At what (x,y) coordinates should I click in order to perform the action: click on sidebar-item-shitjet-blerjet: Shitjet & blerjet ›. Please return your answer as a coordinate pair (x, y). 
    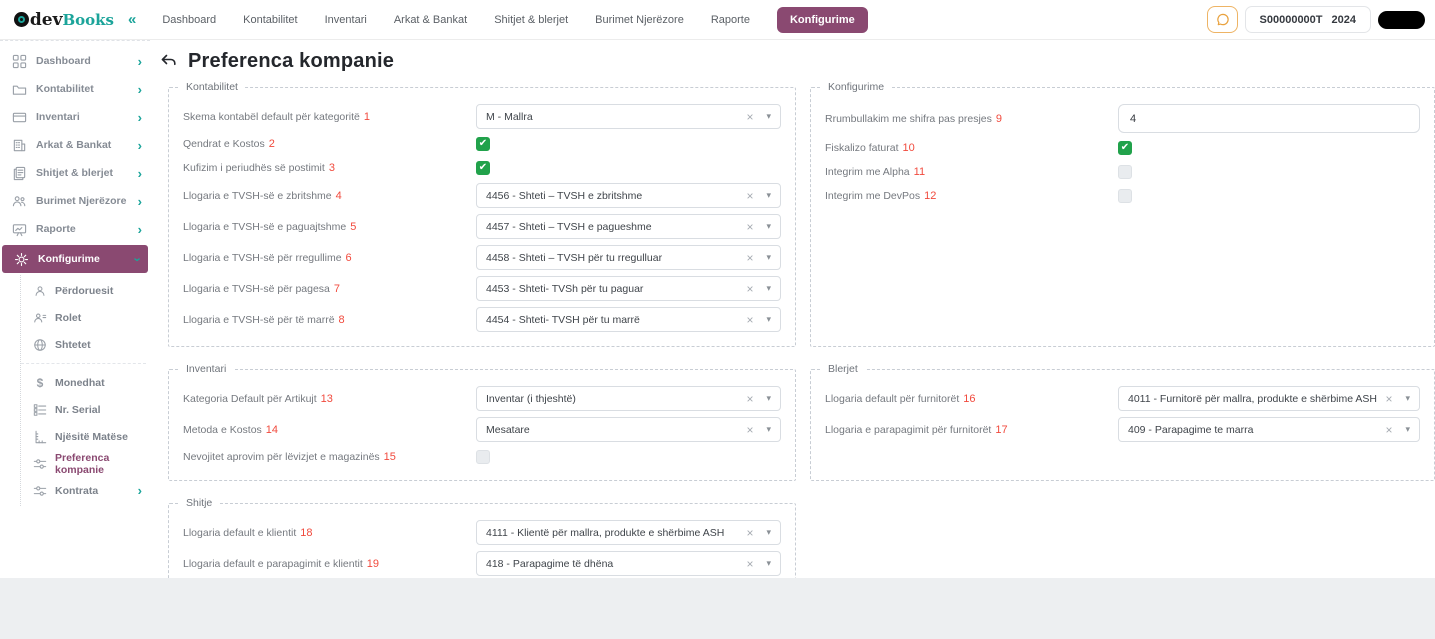
    Looking at the image, I should click on (75, 173).